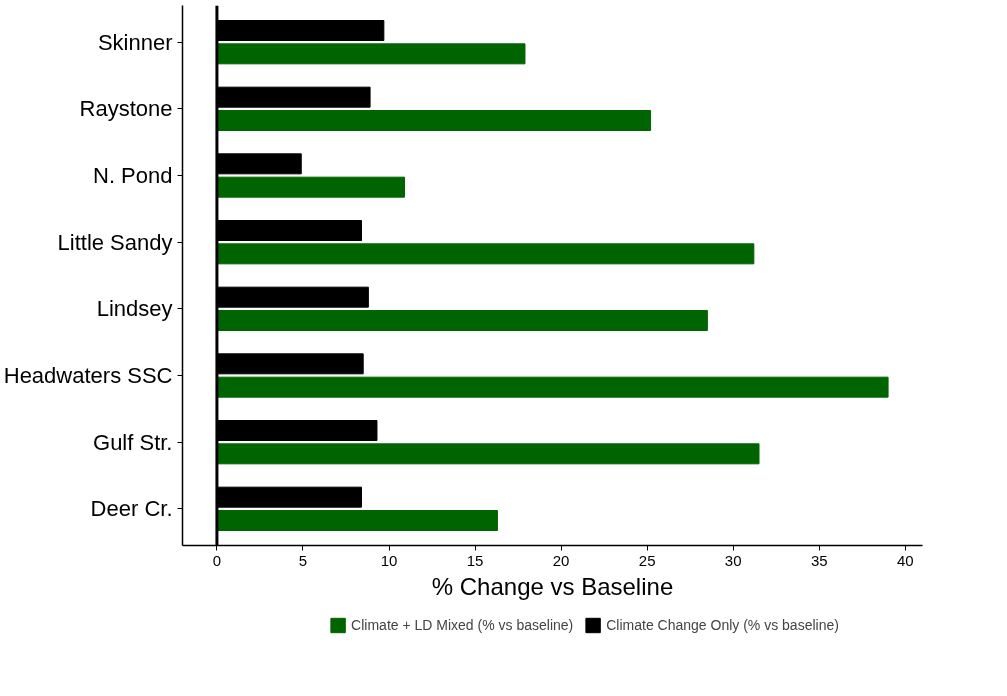 The image size is (1007, 696). What do you see at coordinates (133, 442) in the screenshot?
I see `y-tick-label: Gulf Str.` at bounding box center [133, 442].